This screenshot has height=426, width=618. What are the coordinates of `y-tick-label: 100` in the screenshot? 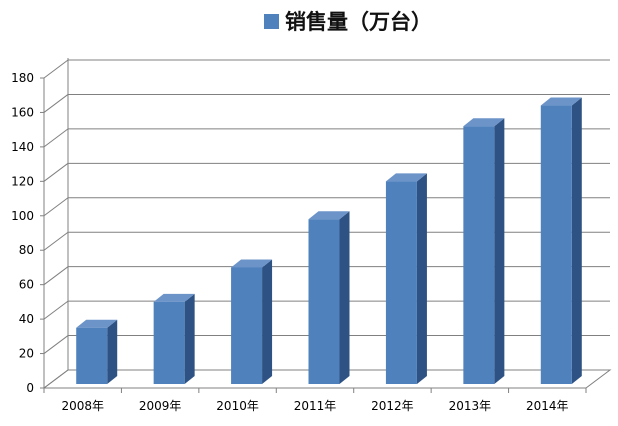 It's located at (22, 216).